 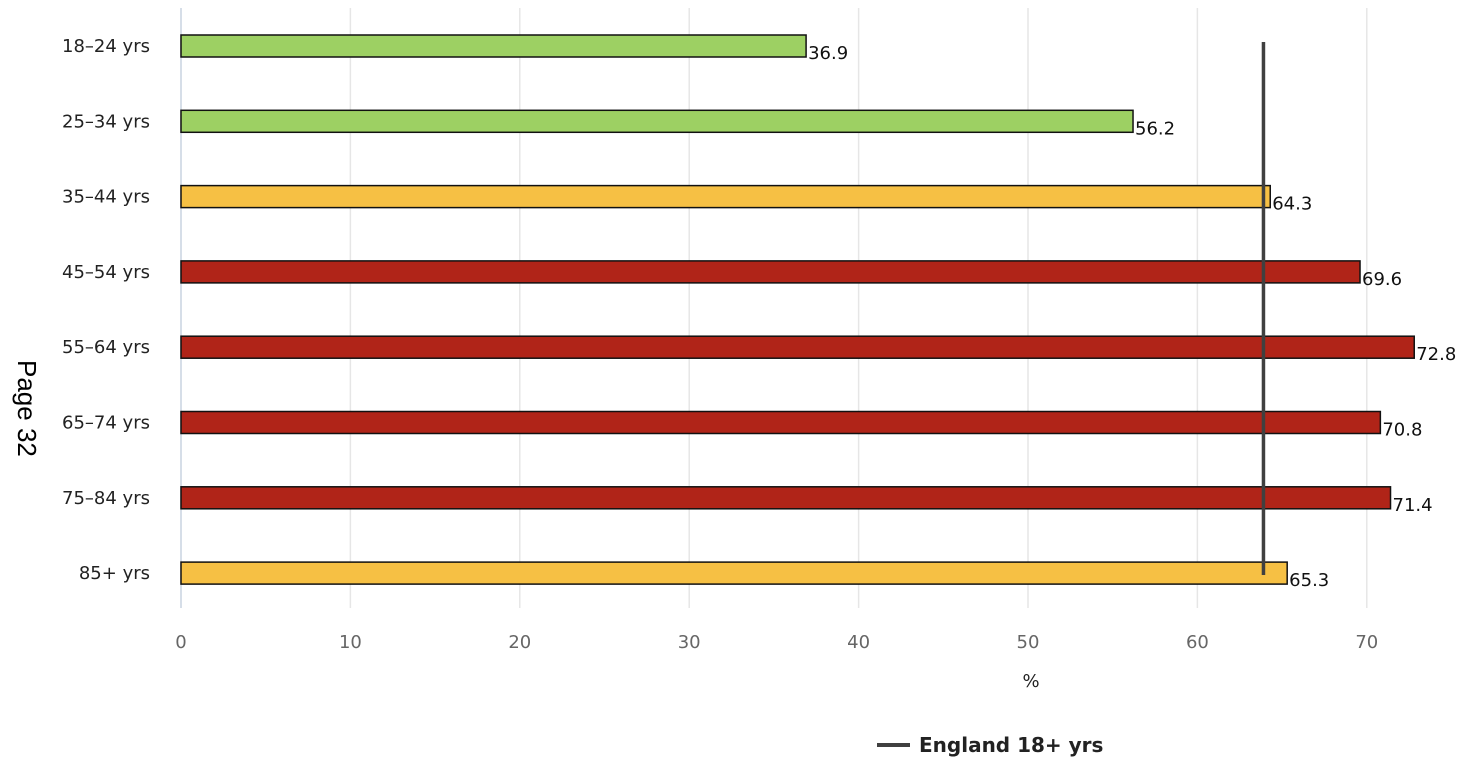 What do you see at coordinates (519, 642) in the screenshot?
I see `x-tick-label: 20` at bounding box center [519, 642].